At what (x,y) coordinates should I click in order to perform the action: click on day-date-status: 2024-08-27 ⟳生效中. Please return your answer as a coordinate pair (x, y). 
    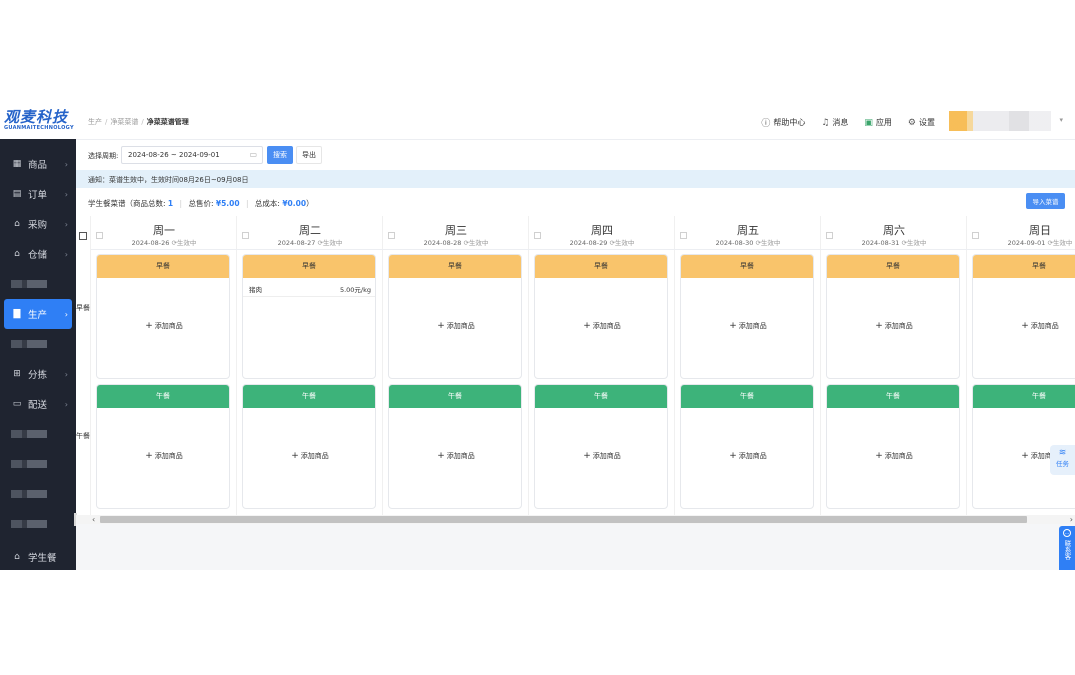
    Looking at the image, I should click on (310, 242).